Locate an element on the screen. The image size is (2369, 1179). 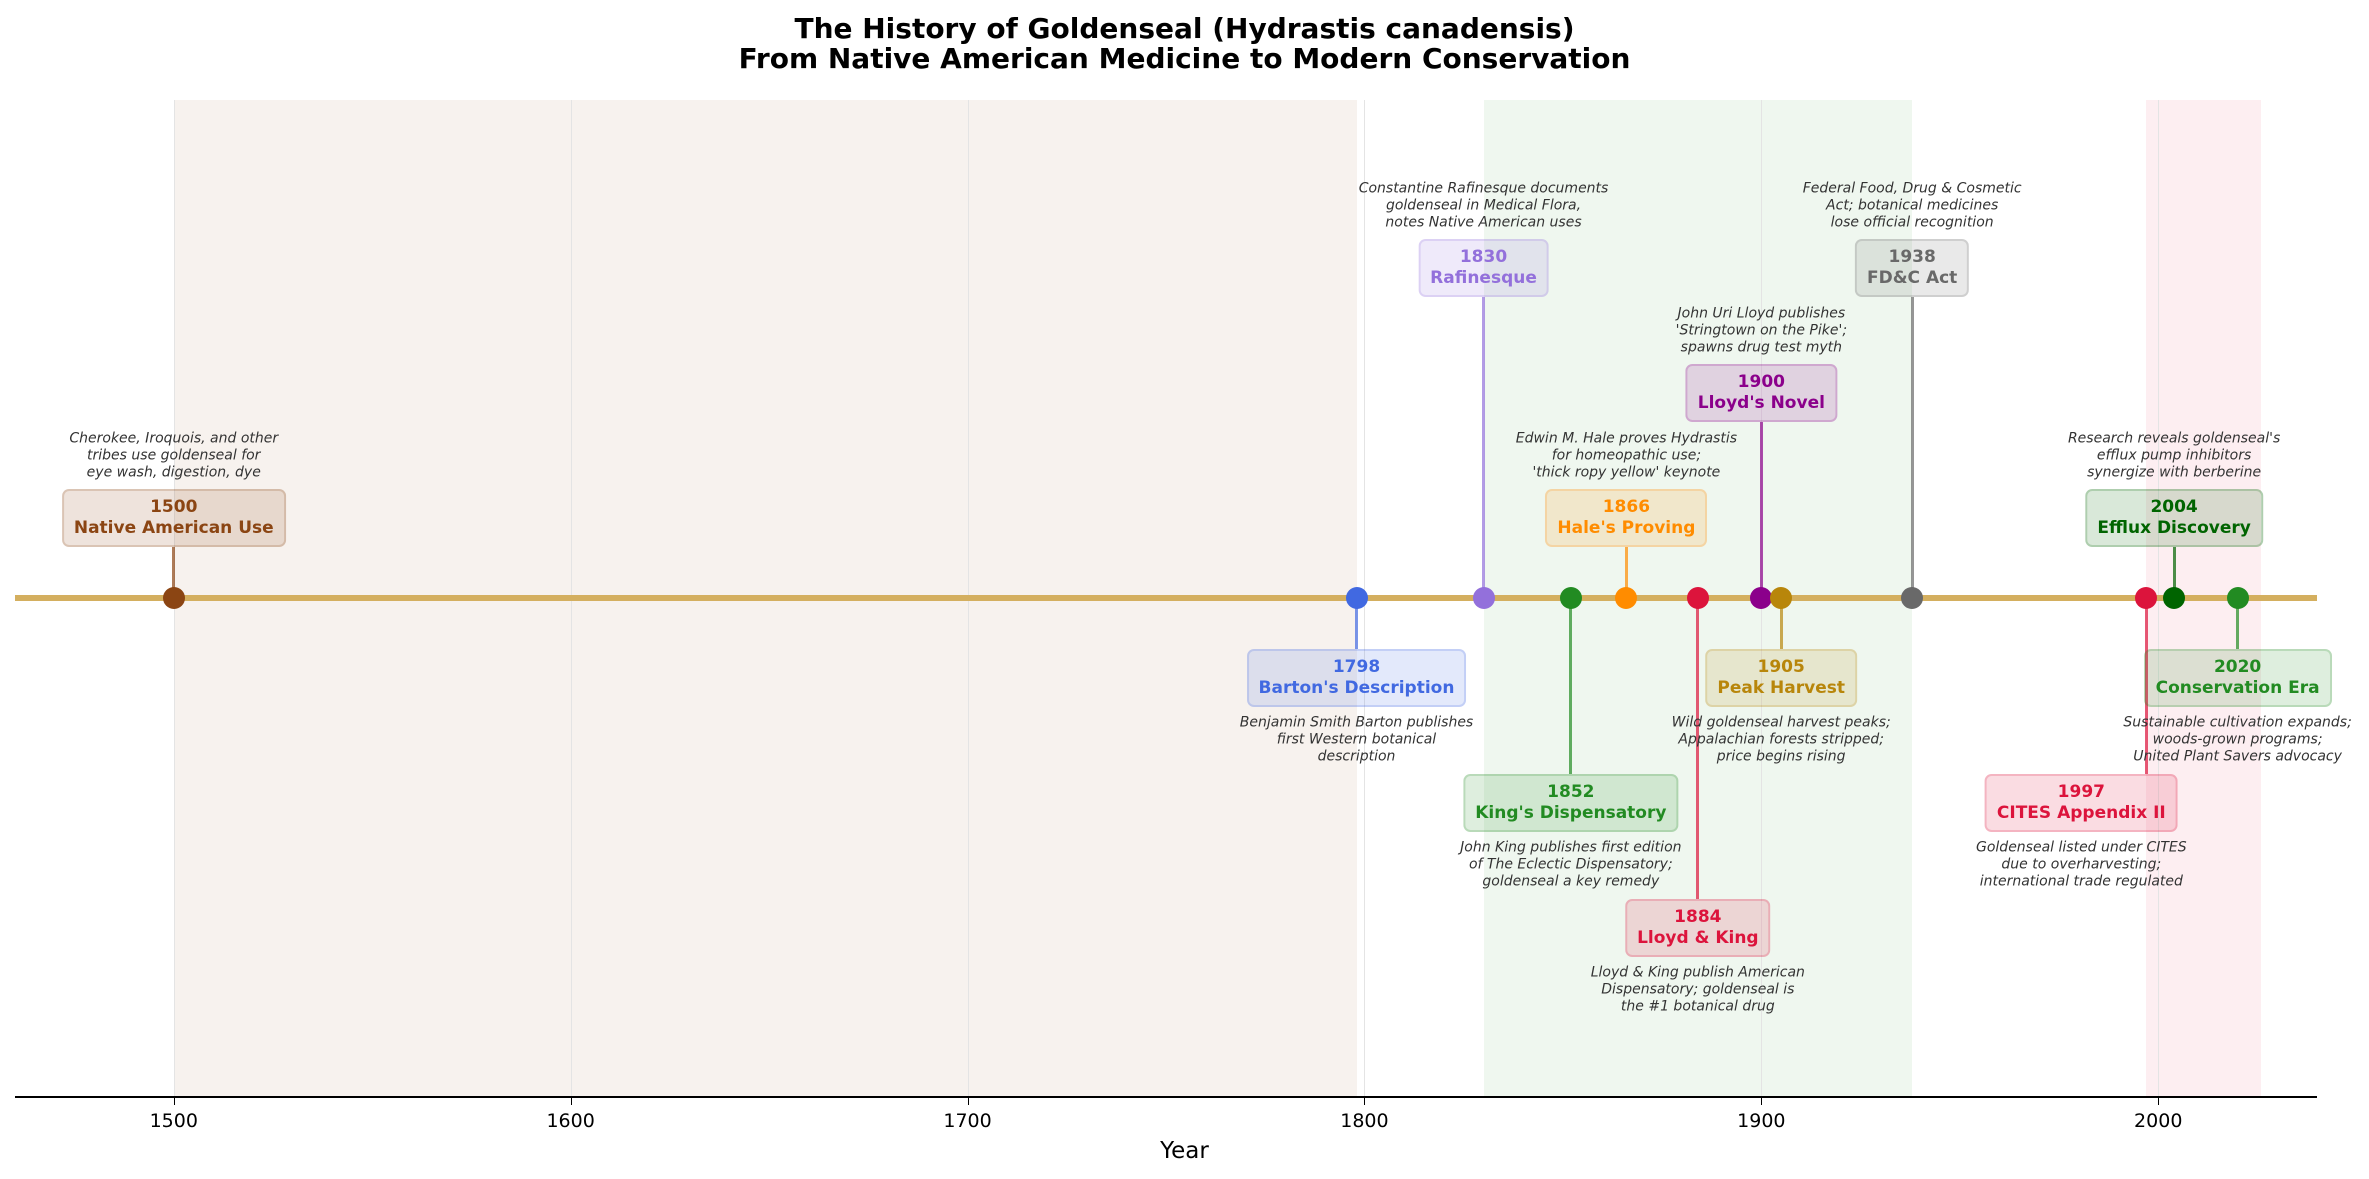
event-title: Peak Harvest is located at coordinates (1781, 688).